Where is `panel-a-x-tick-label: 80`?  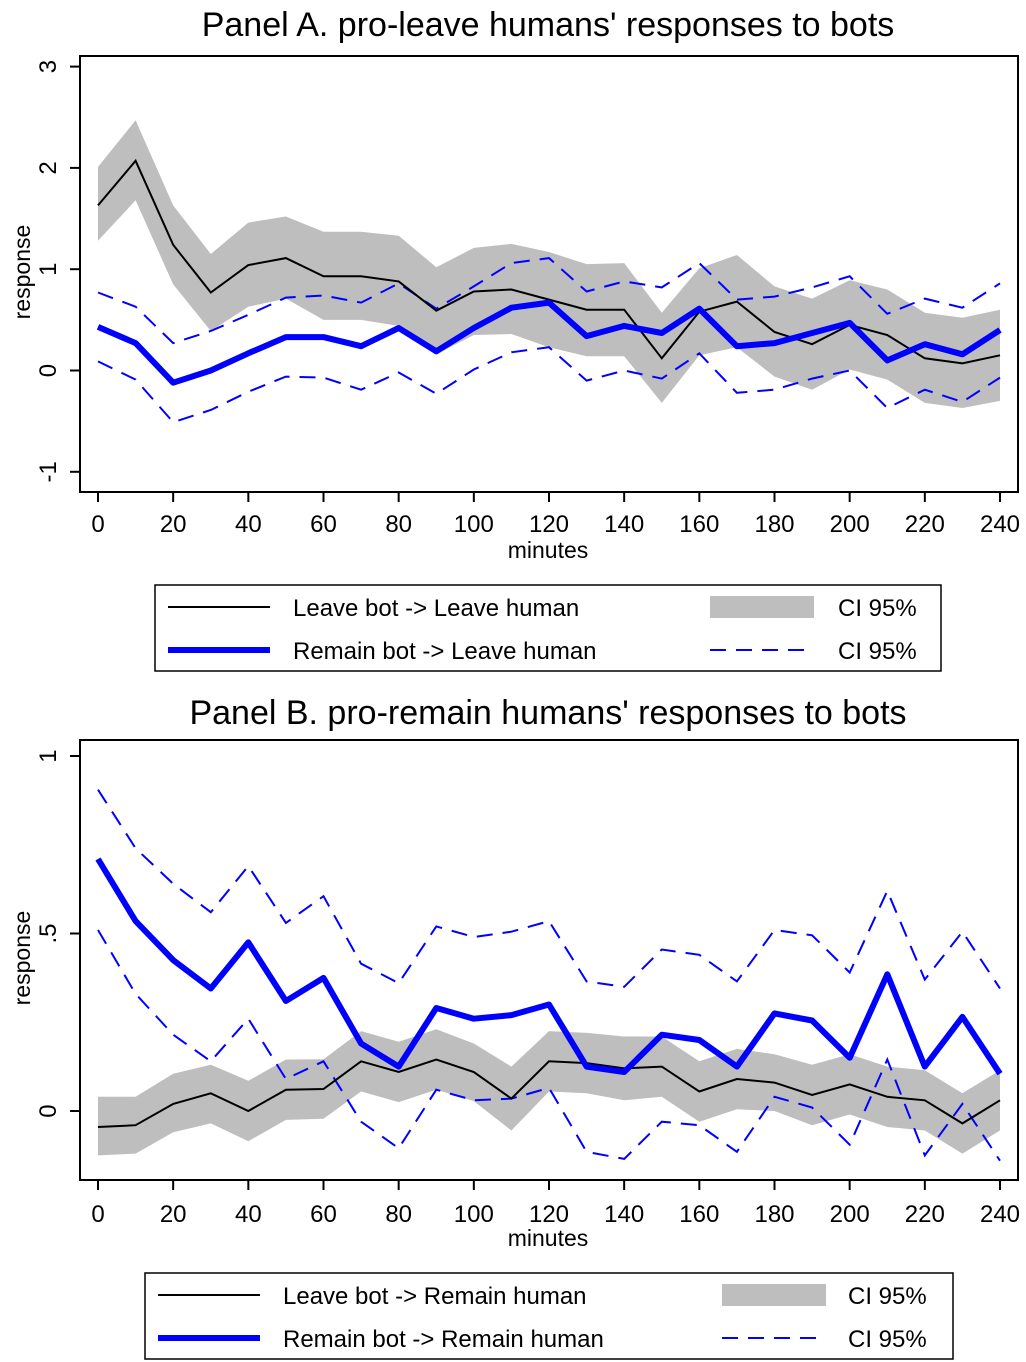 panel-a-x-tick-label: 80 is located at coordinates (398, 524).